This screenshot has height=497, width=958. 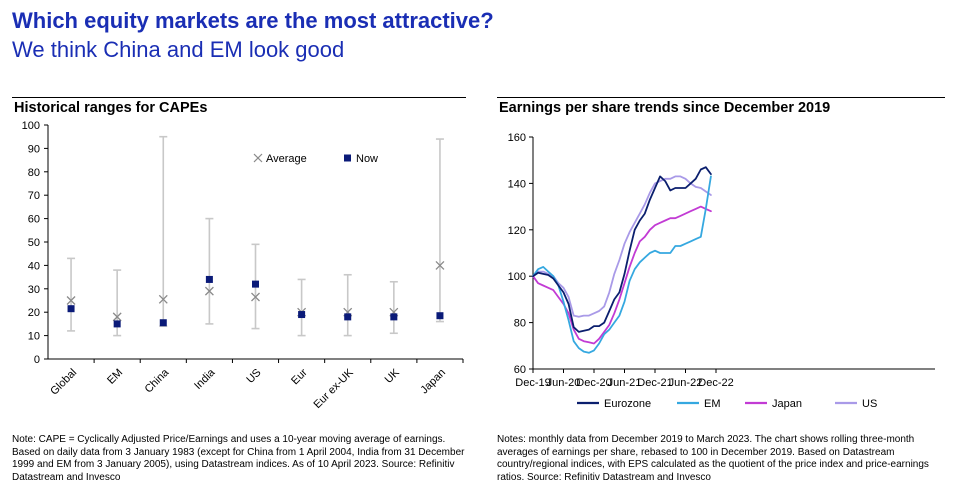 What do you see at coordinates (517, 138) in the screenshot?
I see `y-tick-label: 160` at bounding box center [517, 138].